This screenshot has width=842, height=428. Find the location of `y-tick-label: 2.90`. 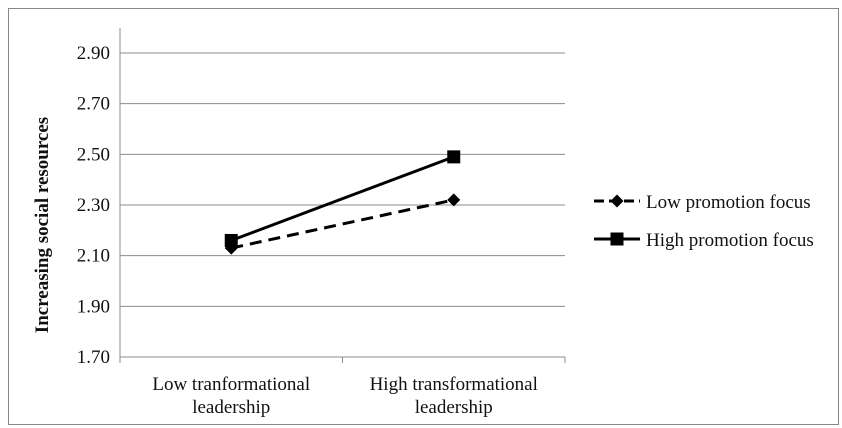

y-tick-label: 2.90 is located at coordinates (93, 53).